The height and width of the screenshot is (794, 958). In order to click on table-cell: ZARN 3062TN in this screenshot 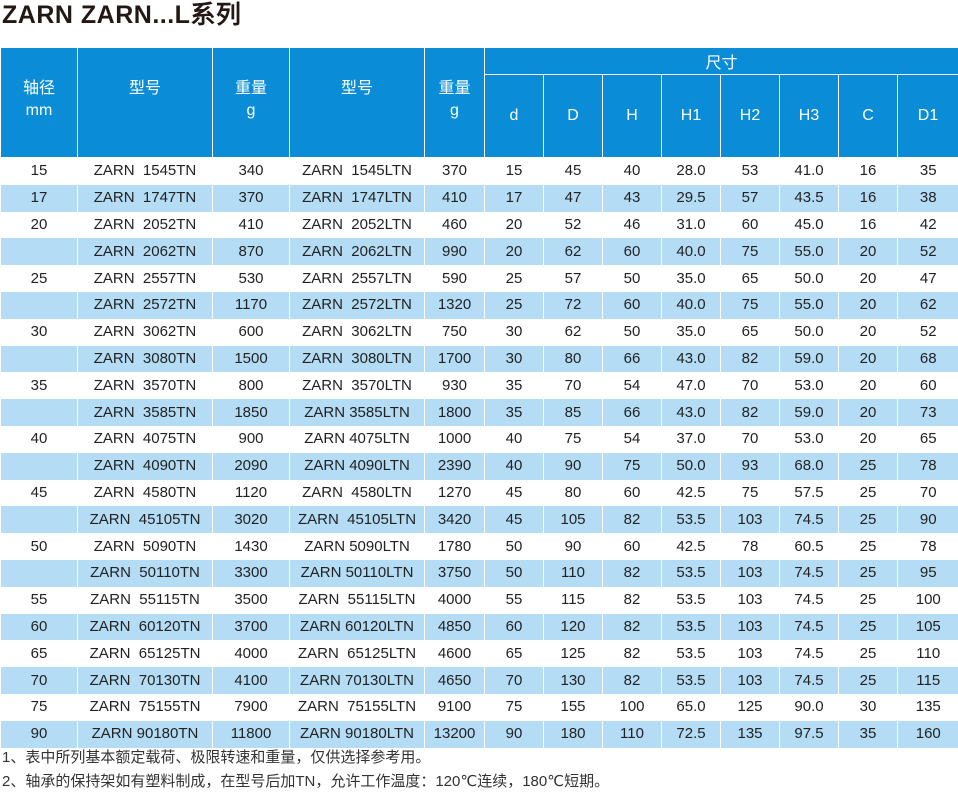, I will do `click(145, 332)`.